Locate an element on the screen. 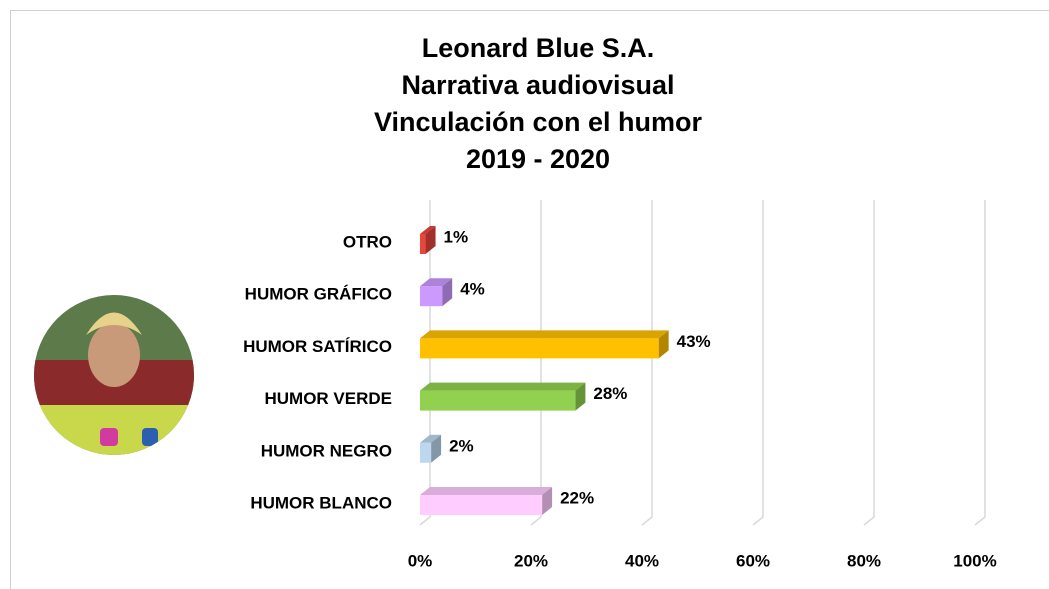  x-tick-label: 40% is located at coordinates (642, 560).